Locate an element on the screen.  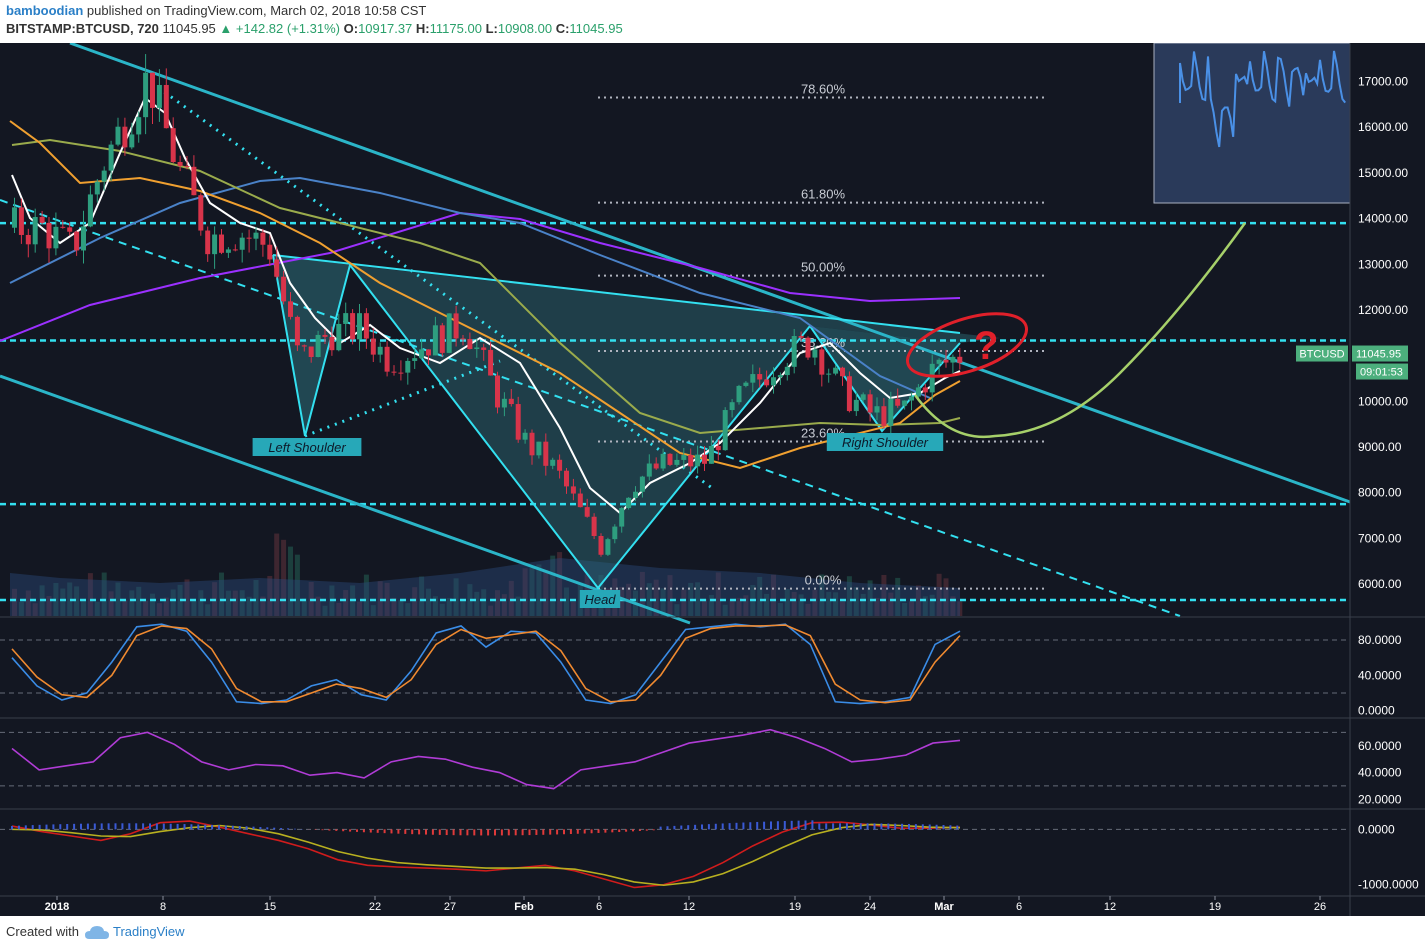
macd-pane is located at coordinates (675, 854).